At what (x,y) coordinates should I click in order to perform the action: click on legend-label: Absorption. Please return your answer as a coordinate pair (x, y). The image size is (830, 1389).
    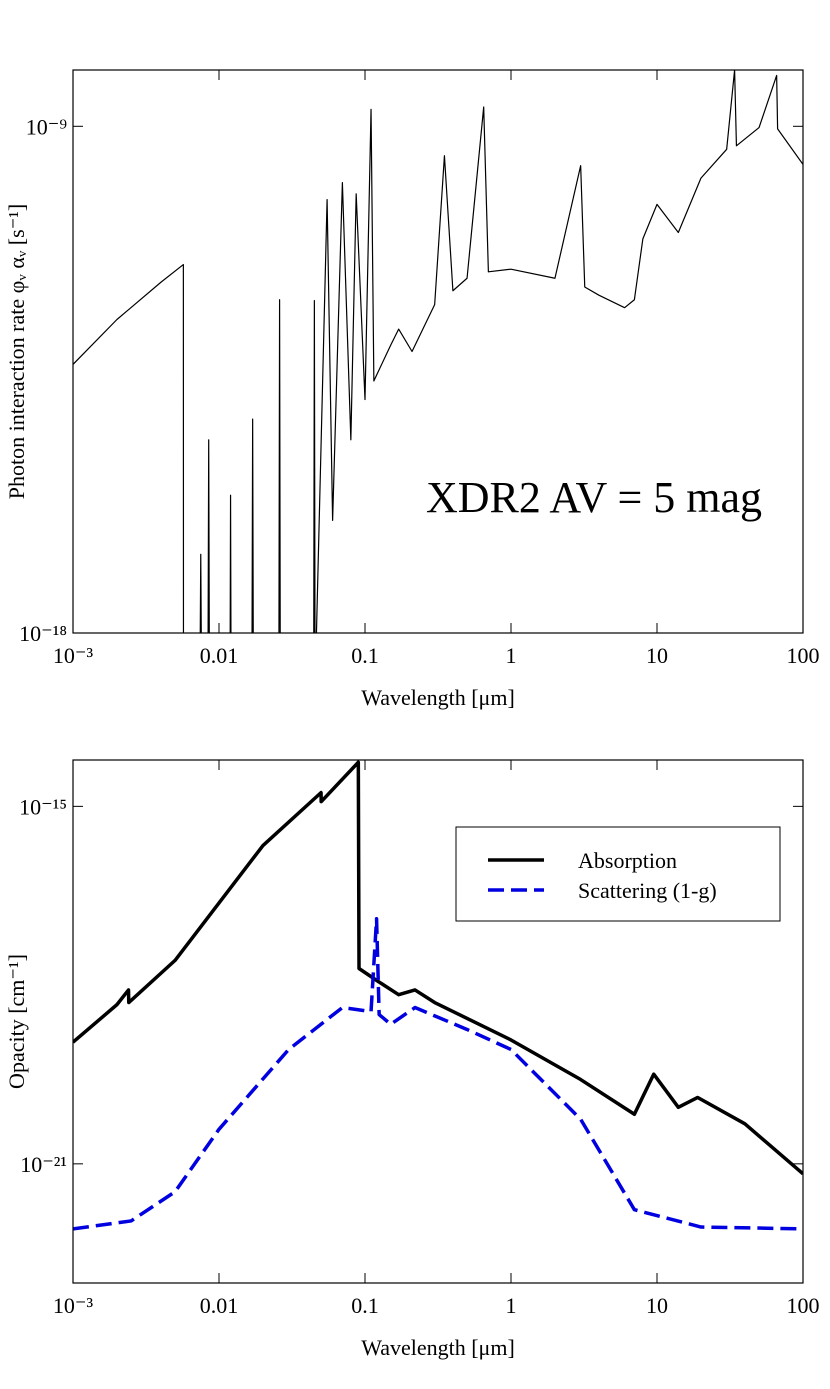
    Looking at the image, I should click on (627, 860).